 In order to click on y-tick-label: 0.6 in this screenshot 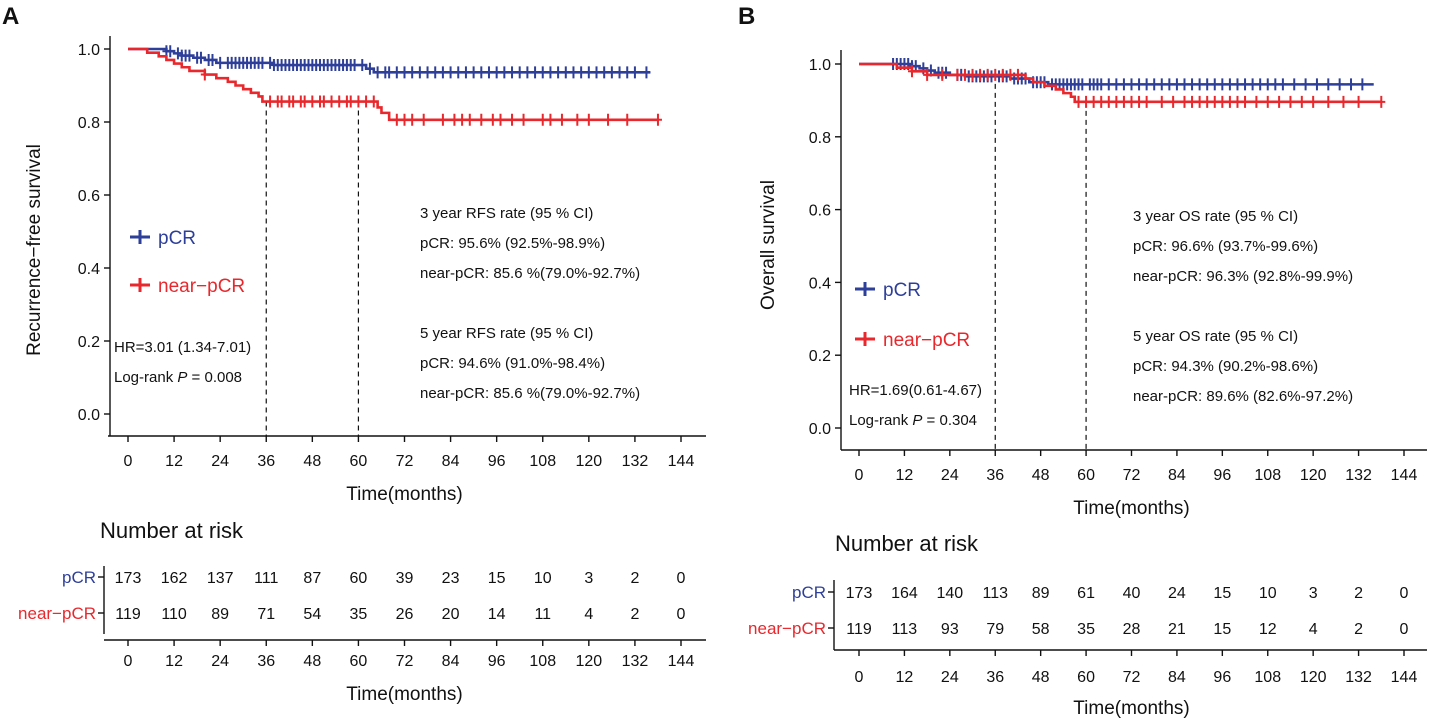, I will do `click(820, 211)`.